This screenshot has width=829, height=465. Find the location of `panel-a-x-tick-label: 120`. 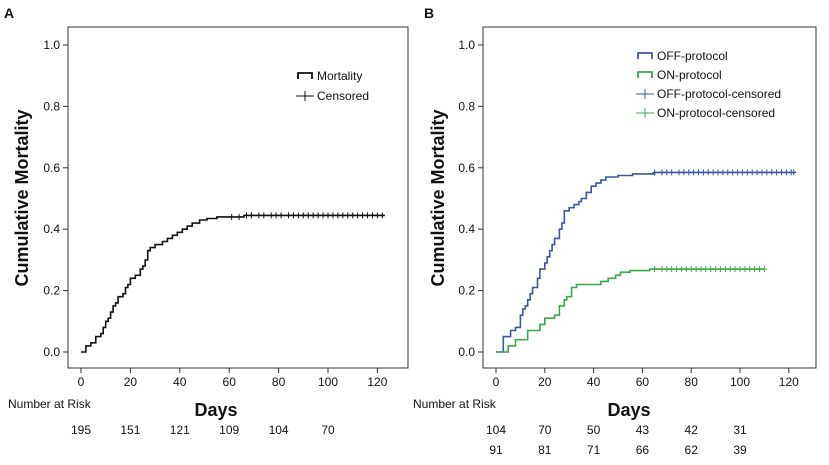

panel-a-x-tick-label: 120 is located at coordinates (377, 382).